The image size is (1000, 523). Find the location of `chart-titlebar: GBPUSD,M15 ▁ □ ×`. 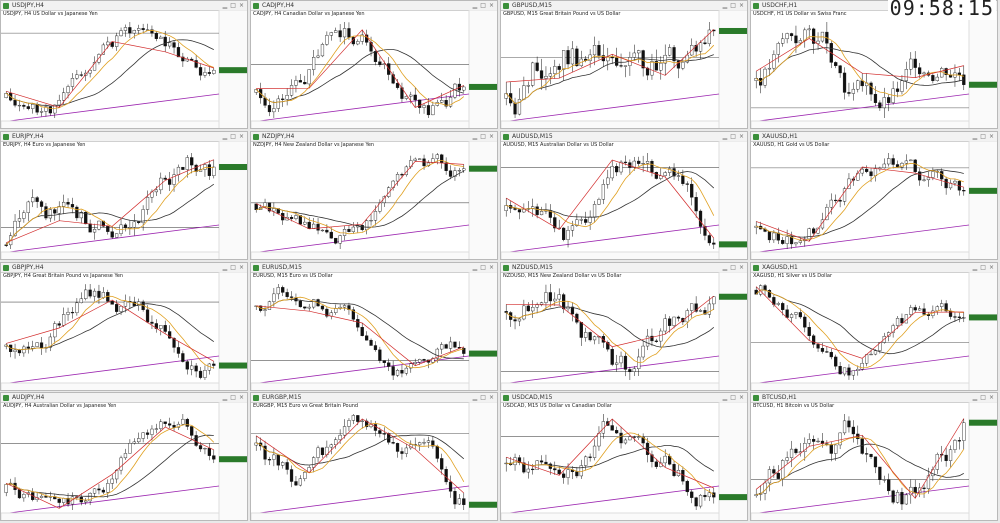

chart-titlebar: GBPUSD,M15 ▁ □ × is located at coordinates (624, 6).